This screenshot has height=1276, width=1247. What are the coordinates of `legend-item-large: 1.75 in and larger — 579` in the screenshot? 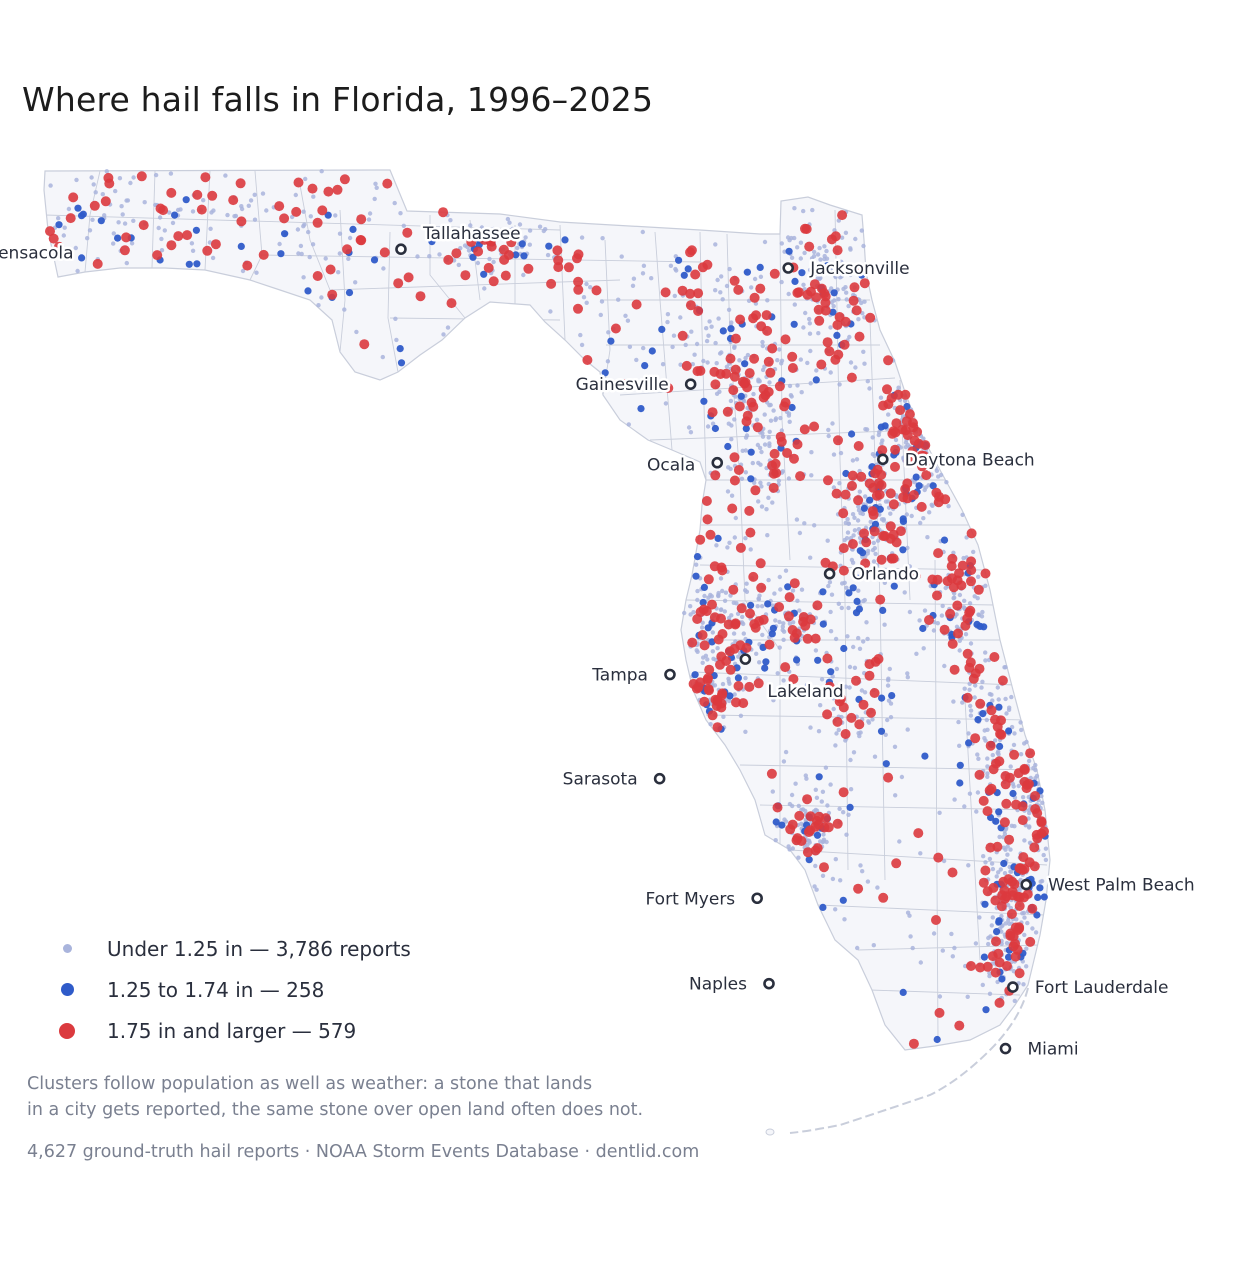 It's located at (231, 1030).